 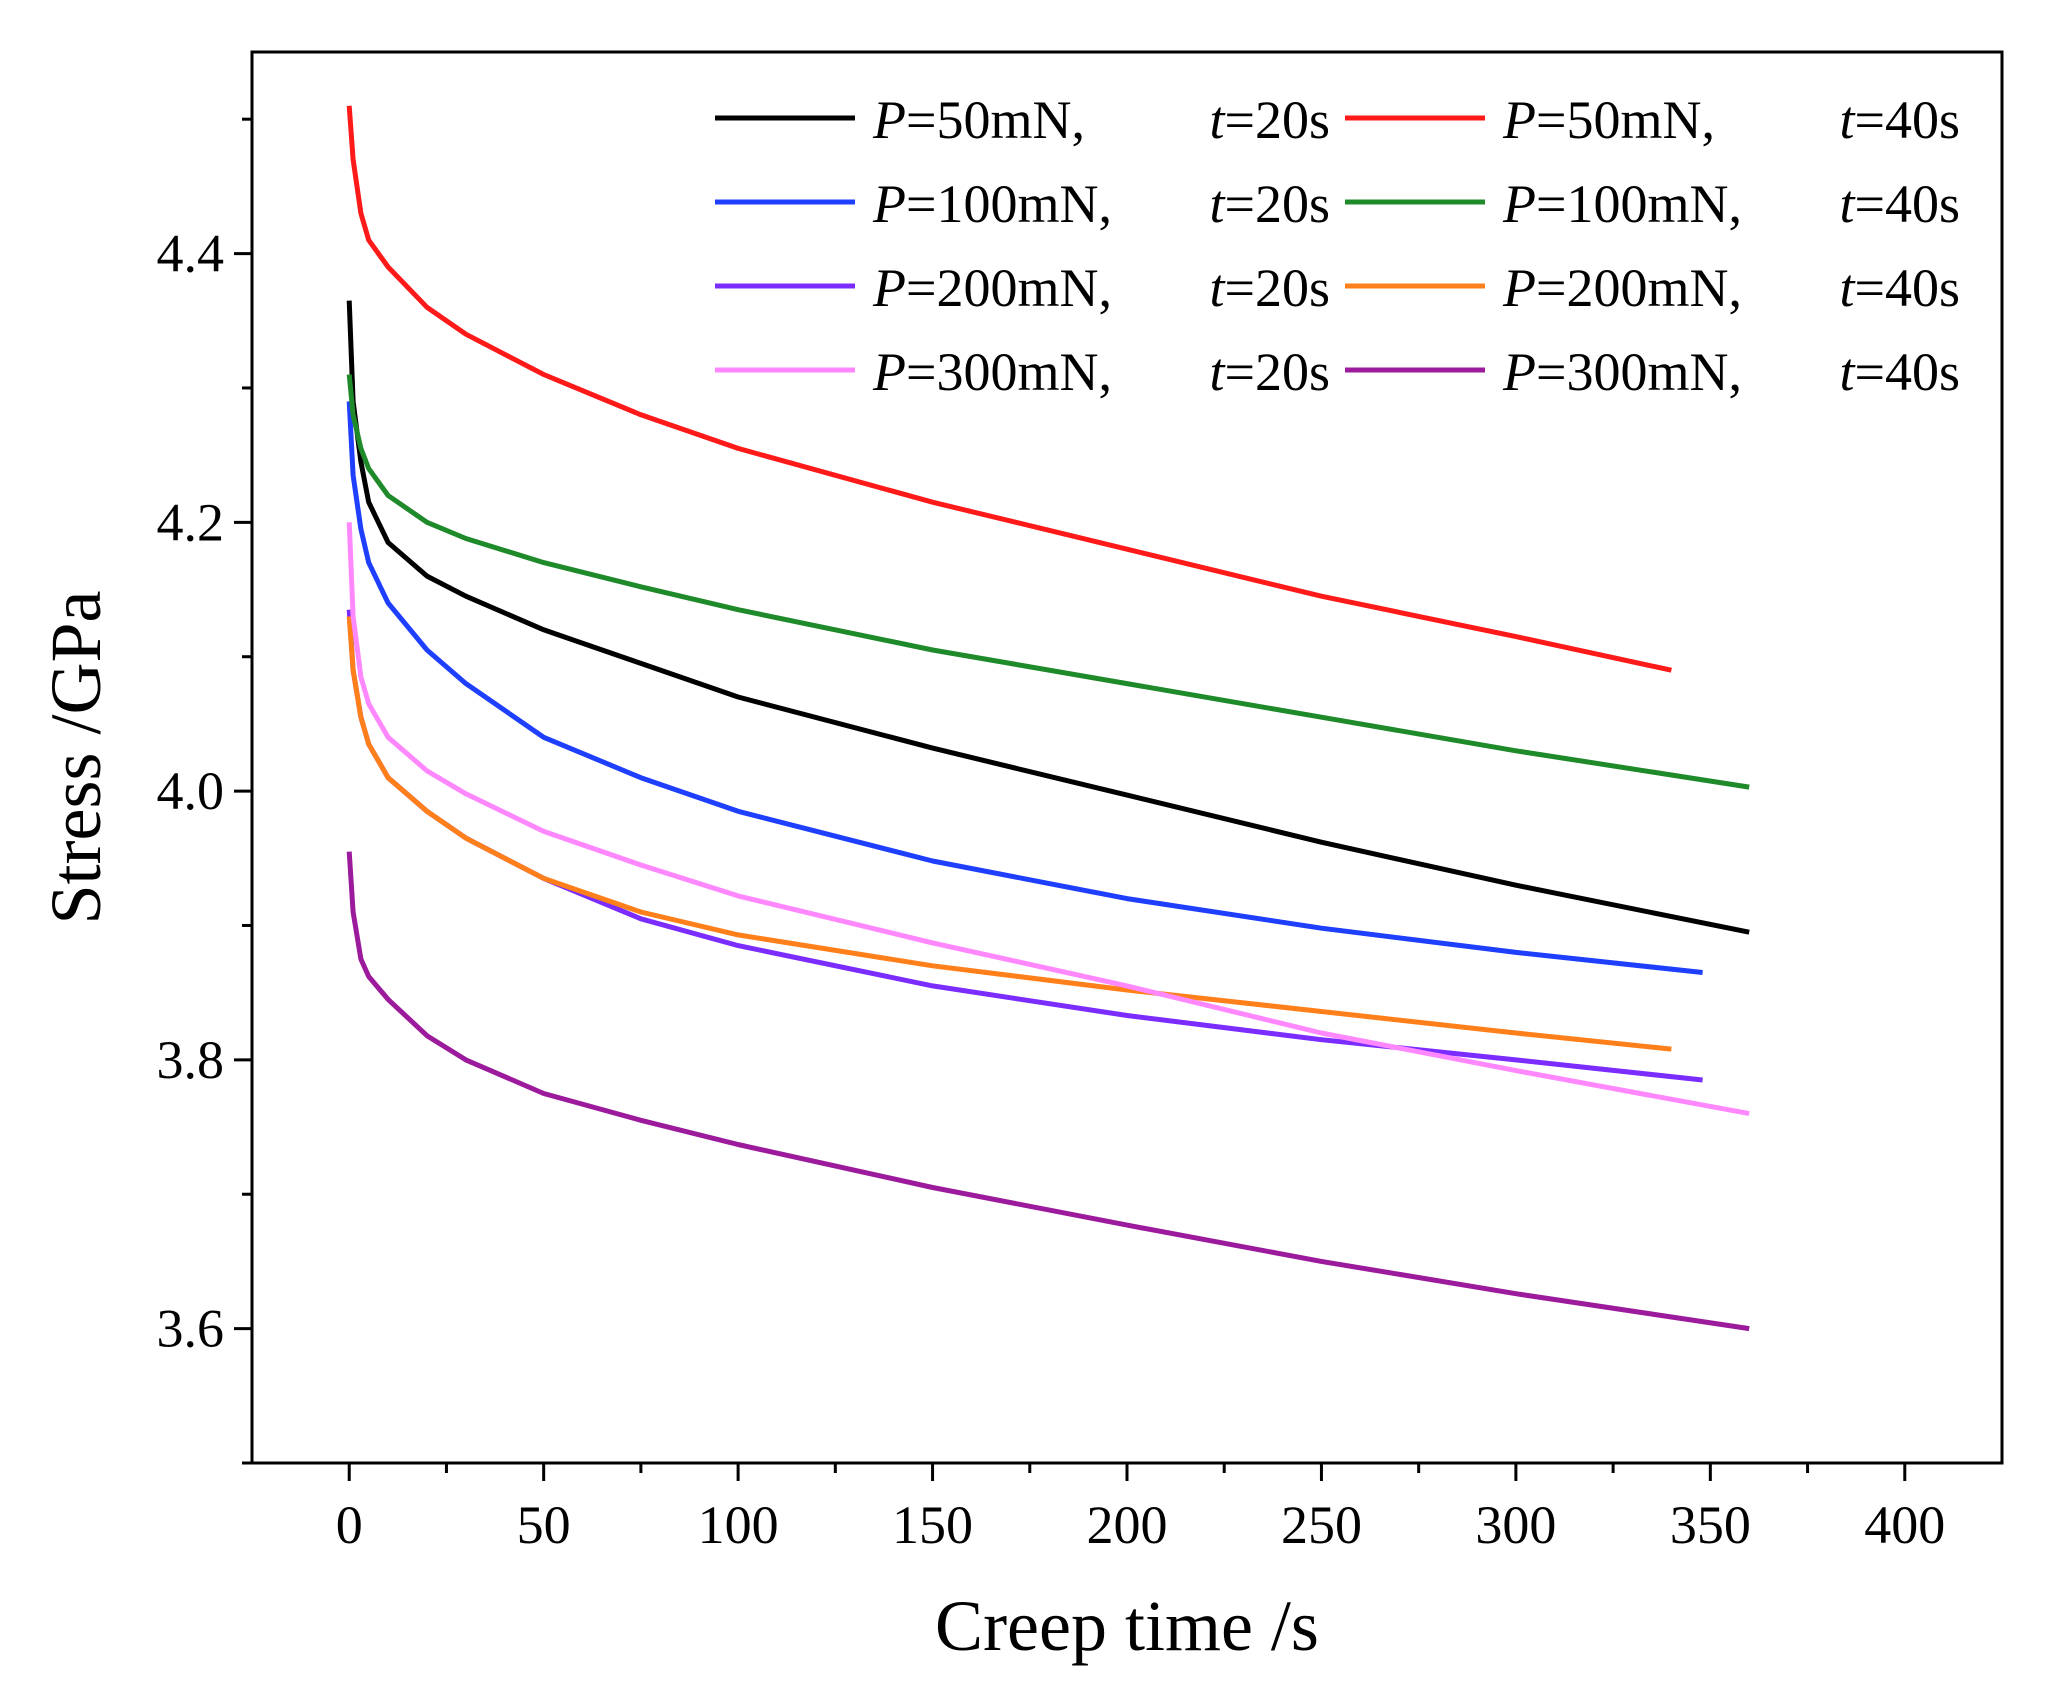 I want to click on x-tick-label: 100, so click(x=738, y=1525).